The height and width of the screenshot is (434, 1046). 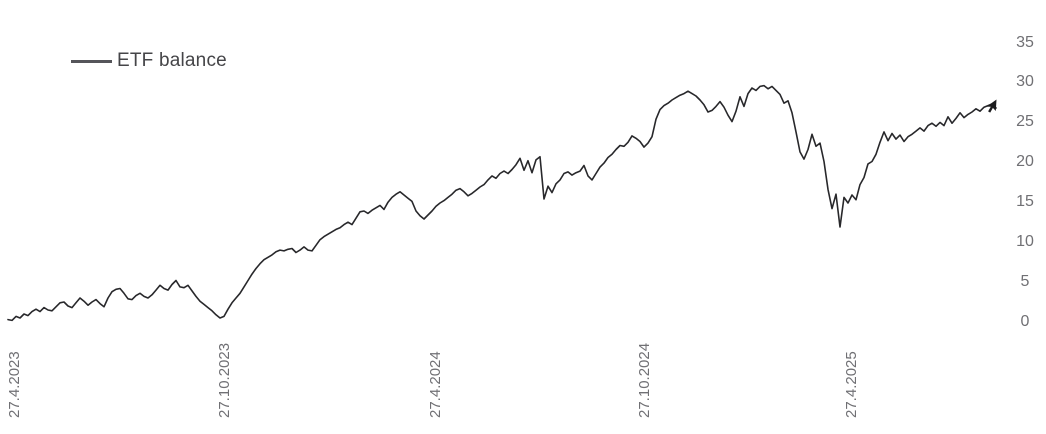 What do you see at coordinates (991, 106) in the screenshot?
I see `mouse-cursor-icon` at bounding box center [991, 106].